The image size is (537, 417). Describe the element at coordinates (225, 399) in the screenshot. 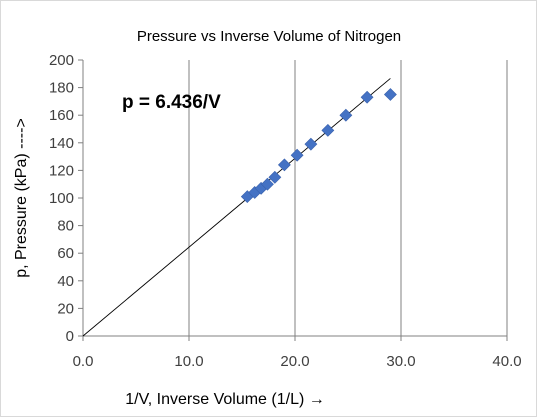

I see `x-axis-label: 1/V, Inverse Volume (1/L) →` at that location.